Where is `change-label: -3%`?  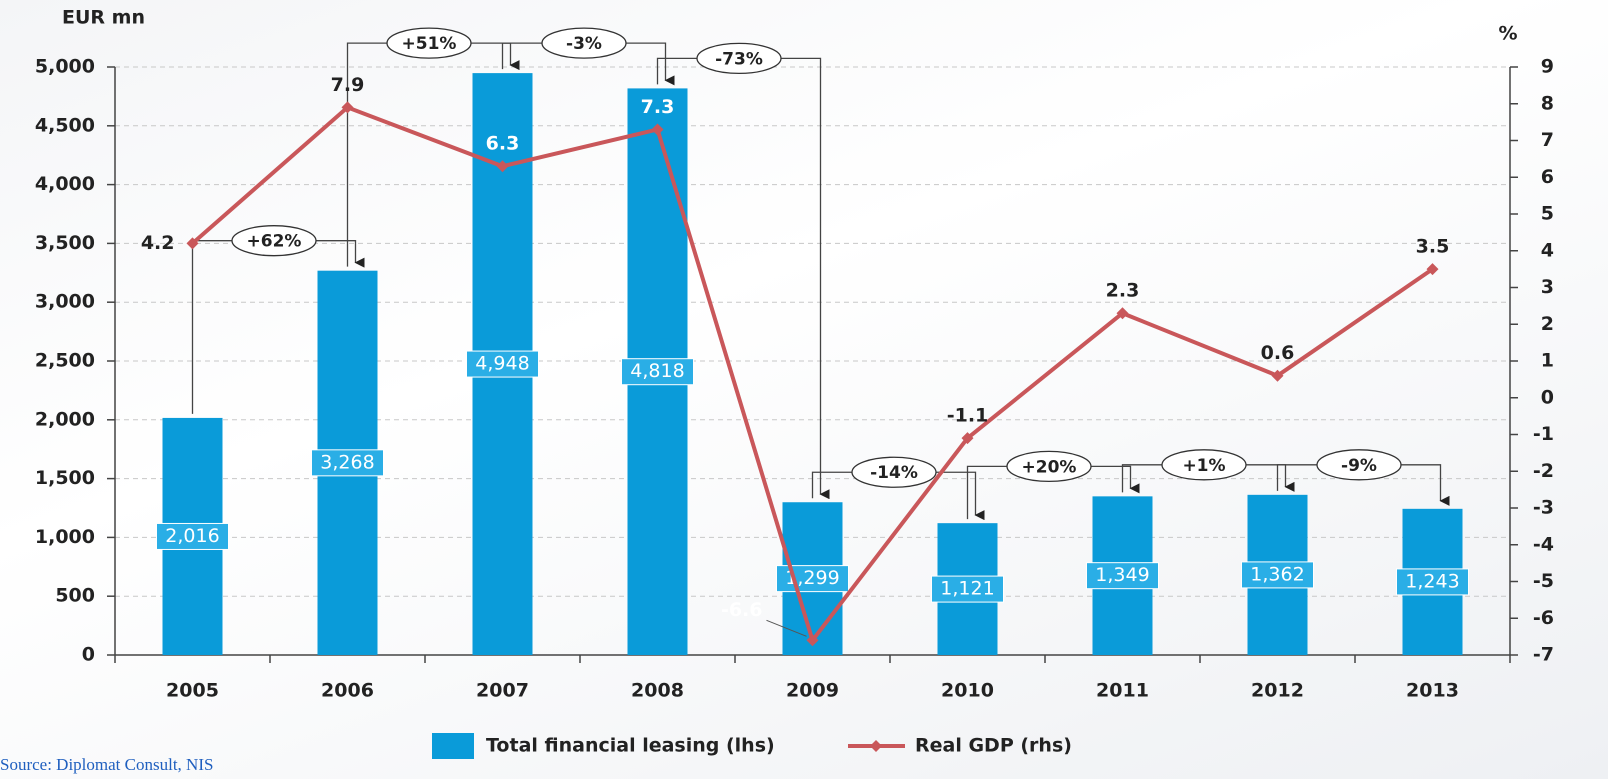 change-label: -3% is located at coordinates (584, 44).